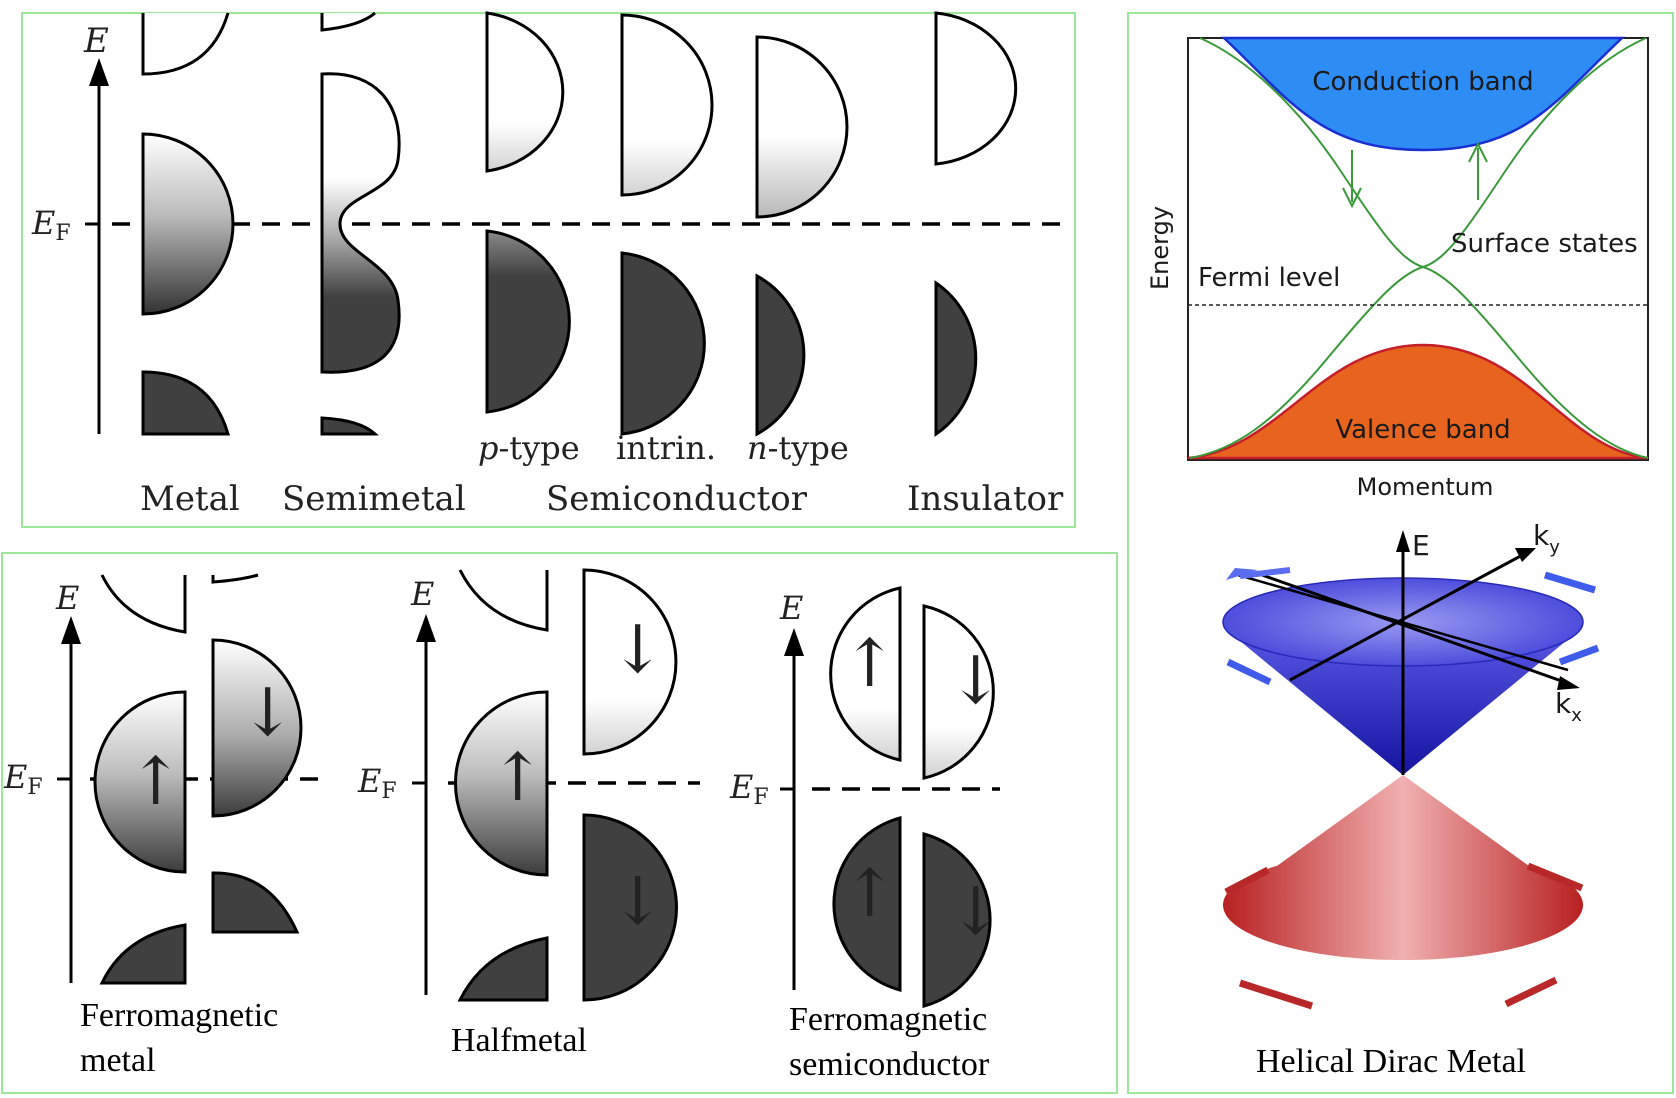 This screenshot has width=1676, height=1098. I want to click on surface-spin-arrowhead-down, so click(1352, 198).